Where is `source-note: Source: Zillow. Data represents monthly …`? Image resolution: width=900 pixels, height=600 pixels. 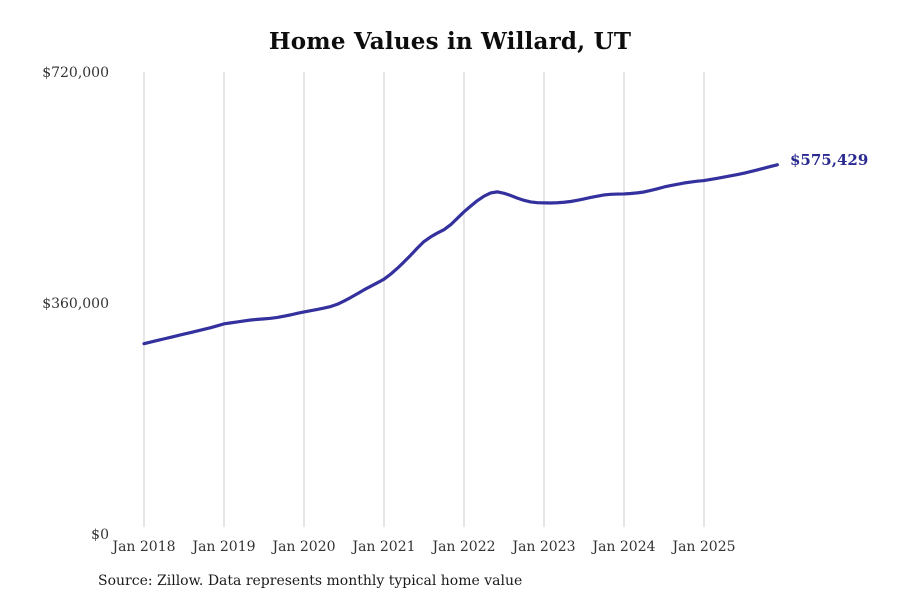
source-note: Source: Zillow. Data represents monthly … is located at coordinates (310, 581).